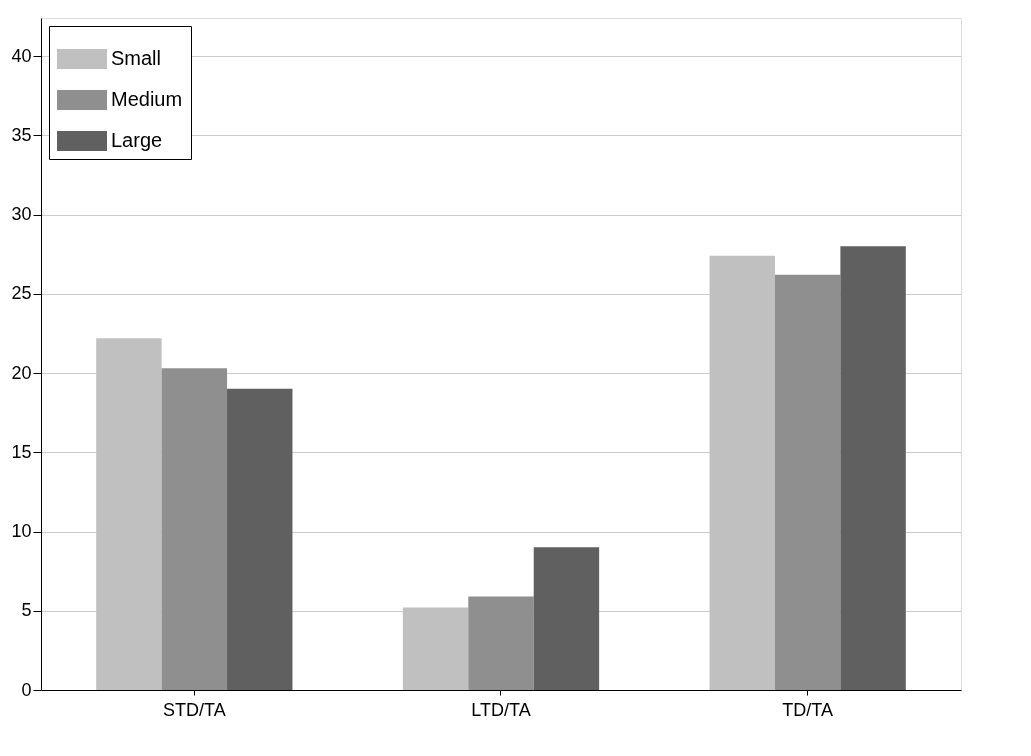  Describe the element at coordinates (26, 610) in the screenshot. I see `y-tick-label: 5` at that location.